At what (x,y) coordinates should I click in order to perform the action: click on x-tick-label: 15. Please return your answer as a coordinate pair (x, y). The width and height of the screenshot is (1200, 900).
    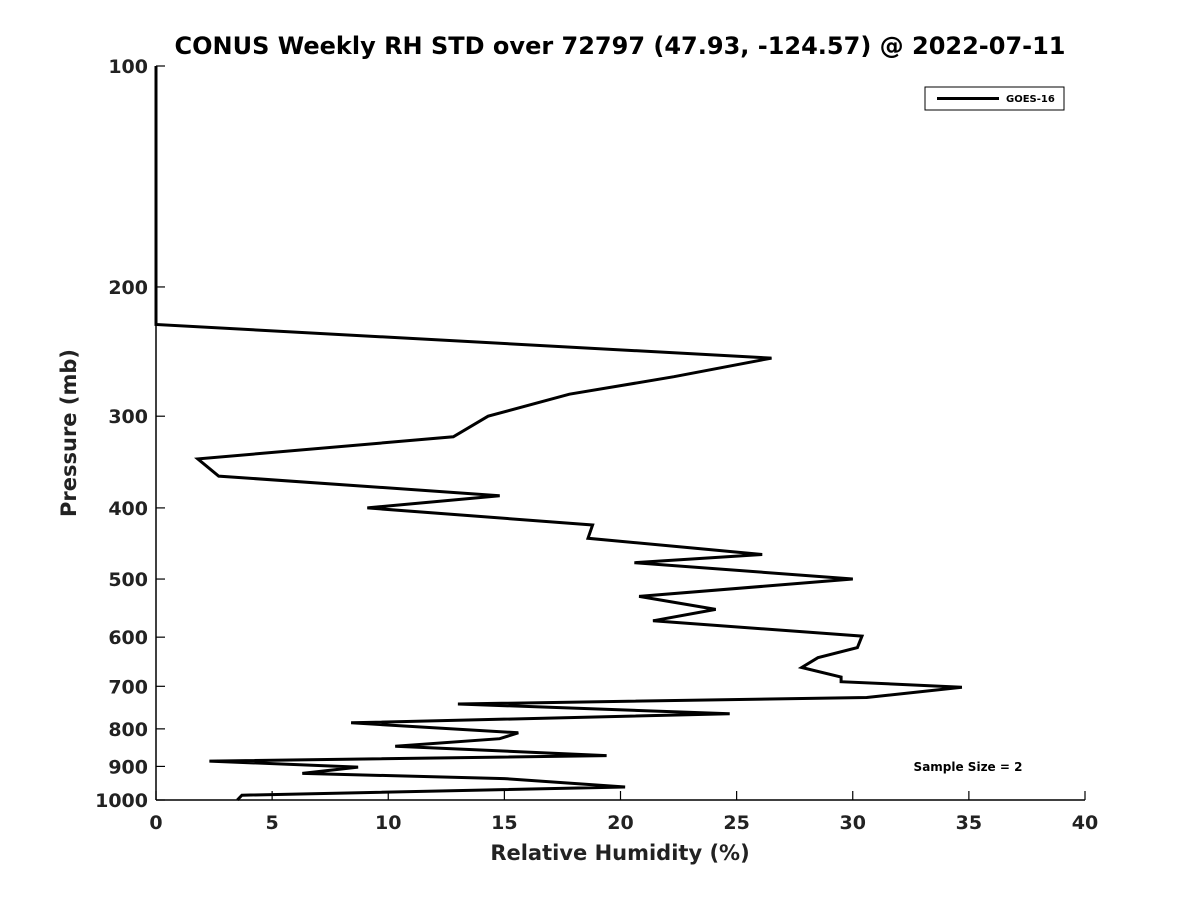
    Looking at the image, I should click on (504, 823).